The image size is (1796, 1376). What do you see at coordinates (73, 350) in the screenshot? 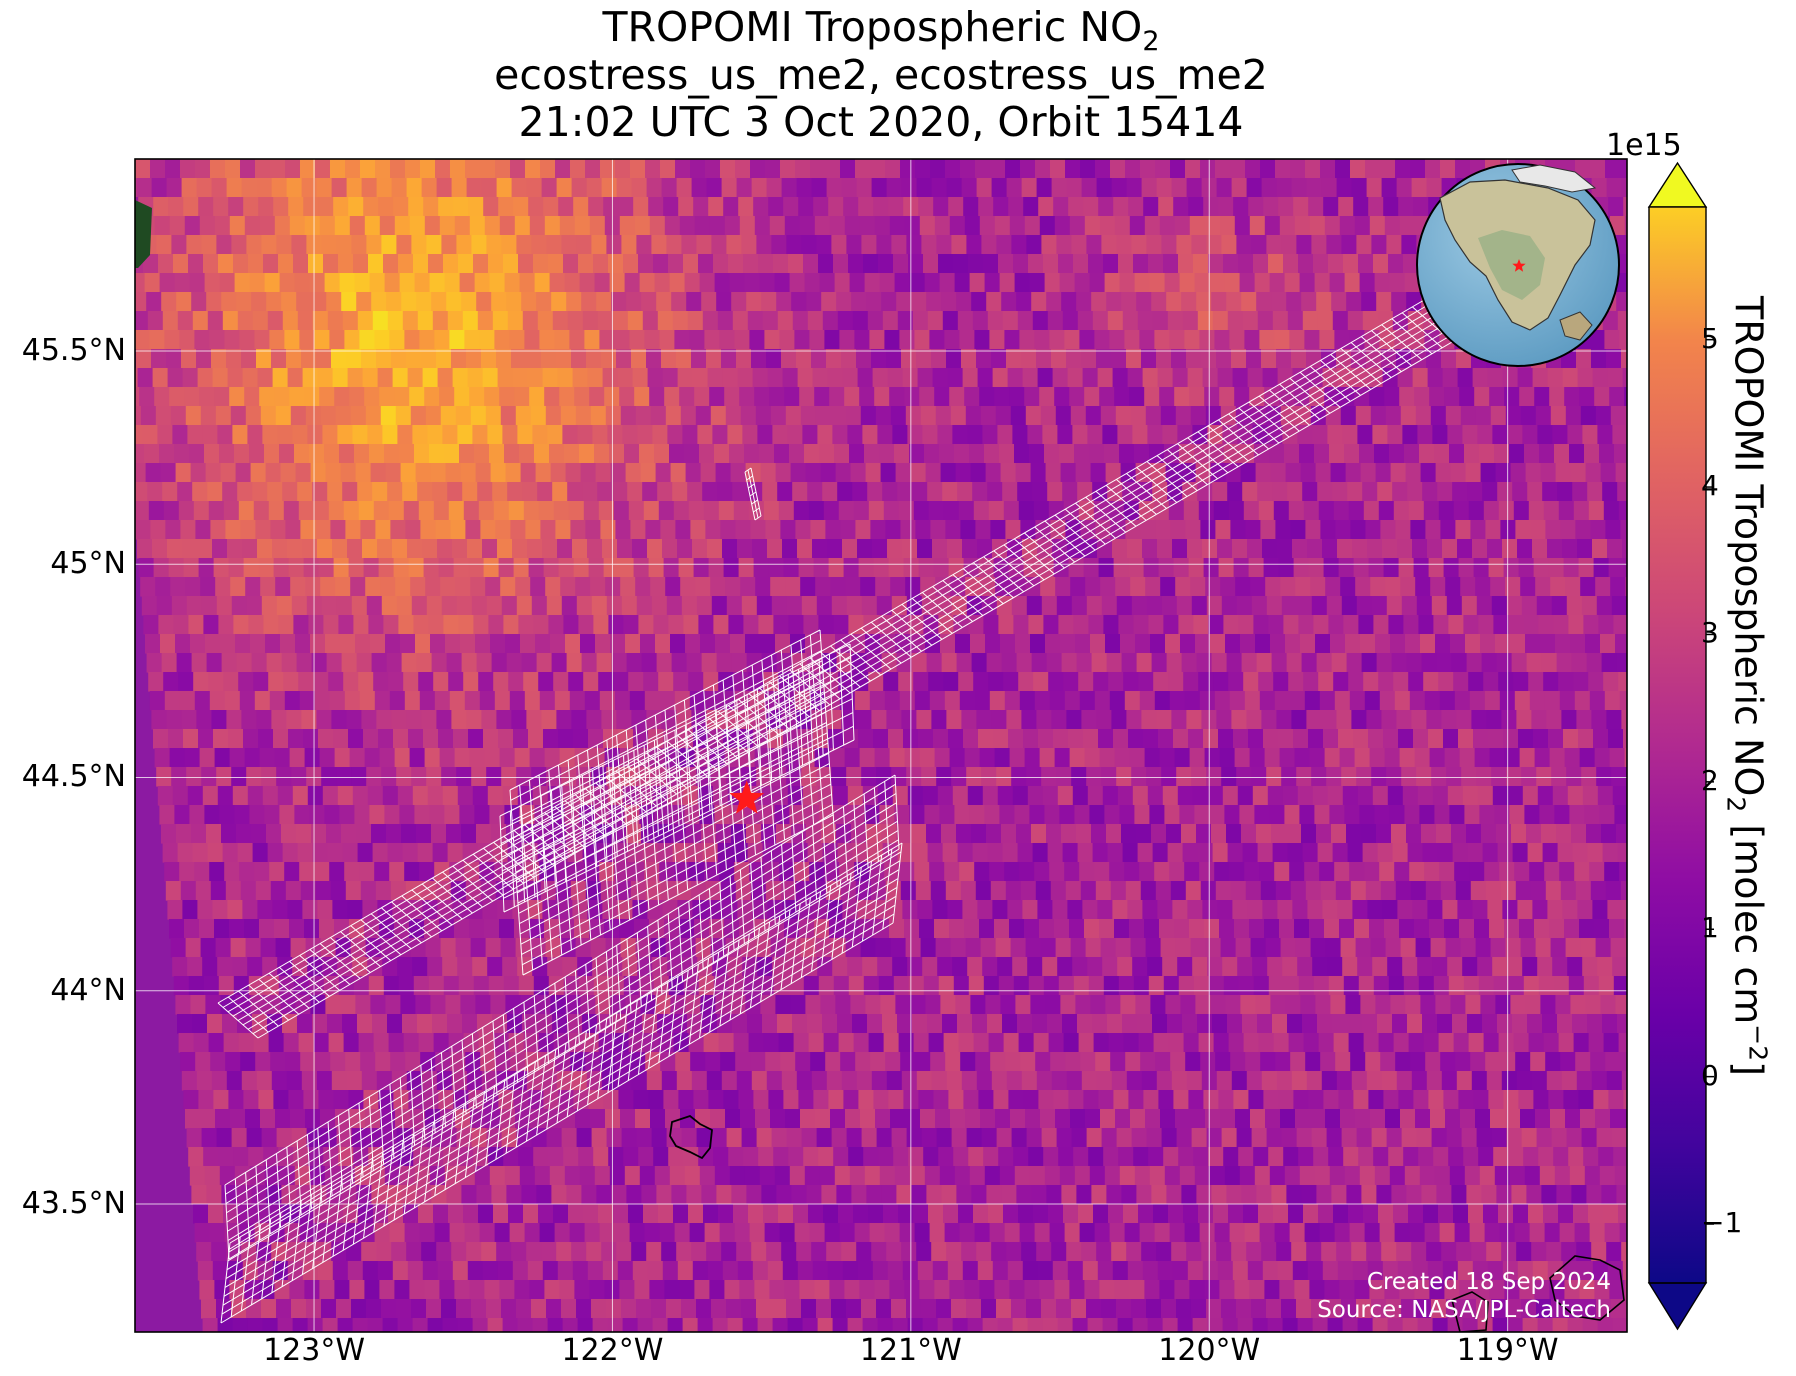
I see `lat-label: 45.5°N` at bounding box center [73, 350].